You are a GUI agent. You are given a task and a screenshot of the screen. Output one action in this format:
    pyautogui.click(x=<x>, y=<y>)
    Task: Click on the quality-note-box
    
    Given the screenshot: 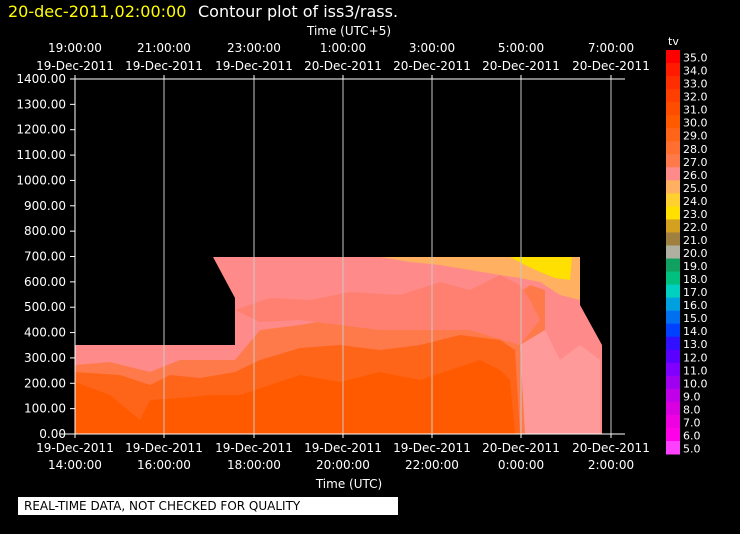 What is the action you would take?
    pyautogui.click(x=208, y=506)
    